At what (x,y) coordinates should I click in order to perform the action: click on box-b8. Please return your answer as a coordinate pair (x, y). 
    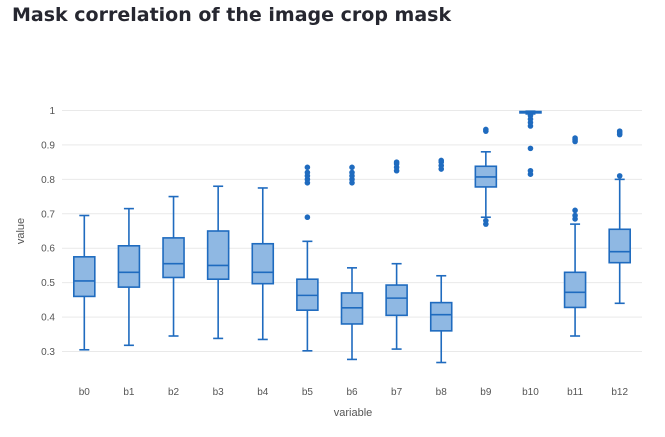
    Looking at the image, I should click on (441, 260).